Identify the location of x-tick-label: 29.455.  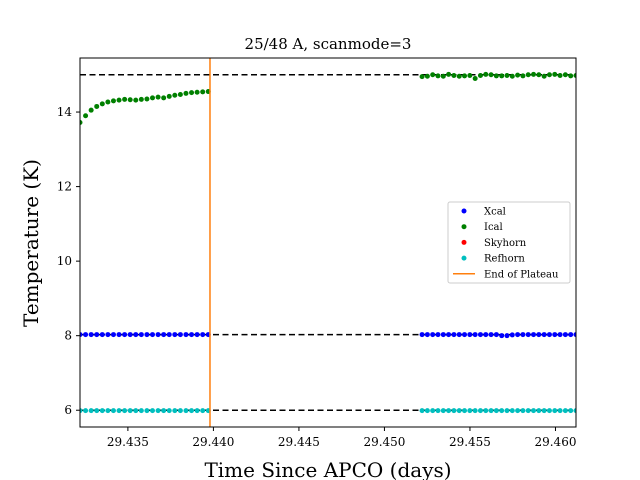
(470, 442).